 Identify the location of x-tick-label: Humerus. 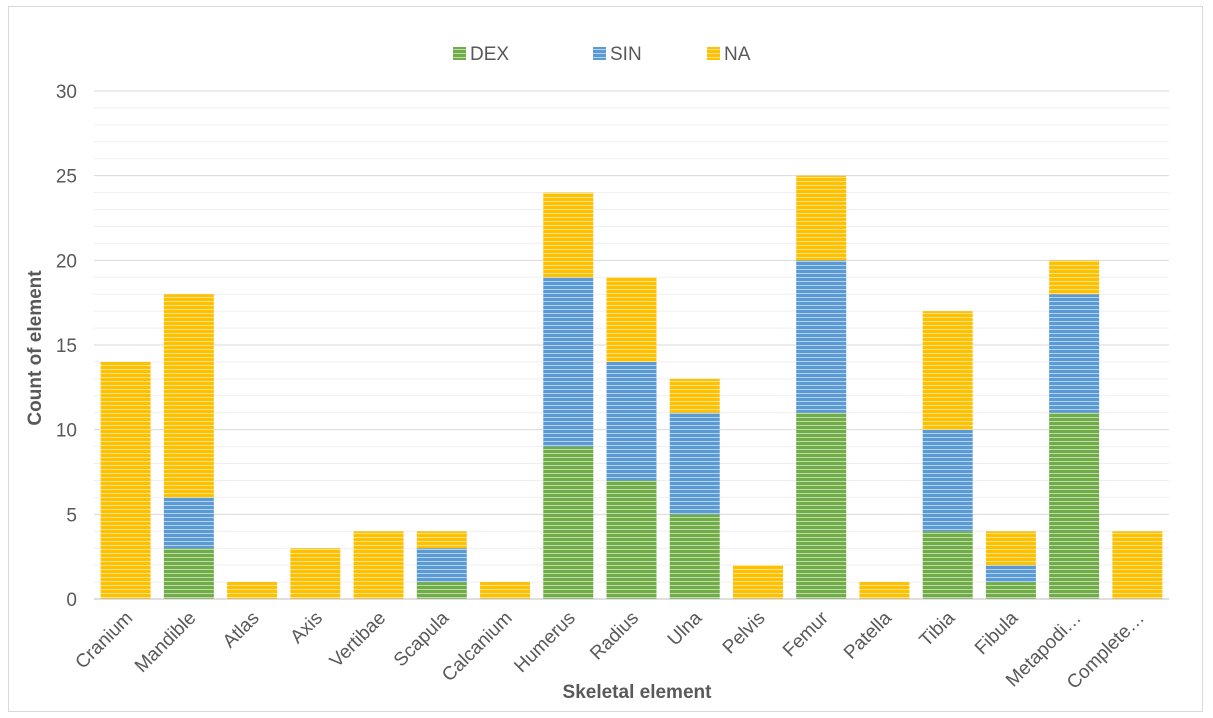
(544, 642).